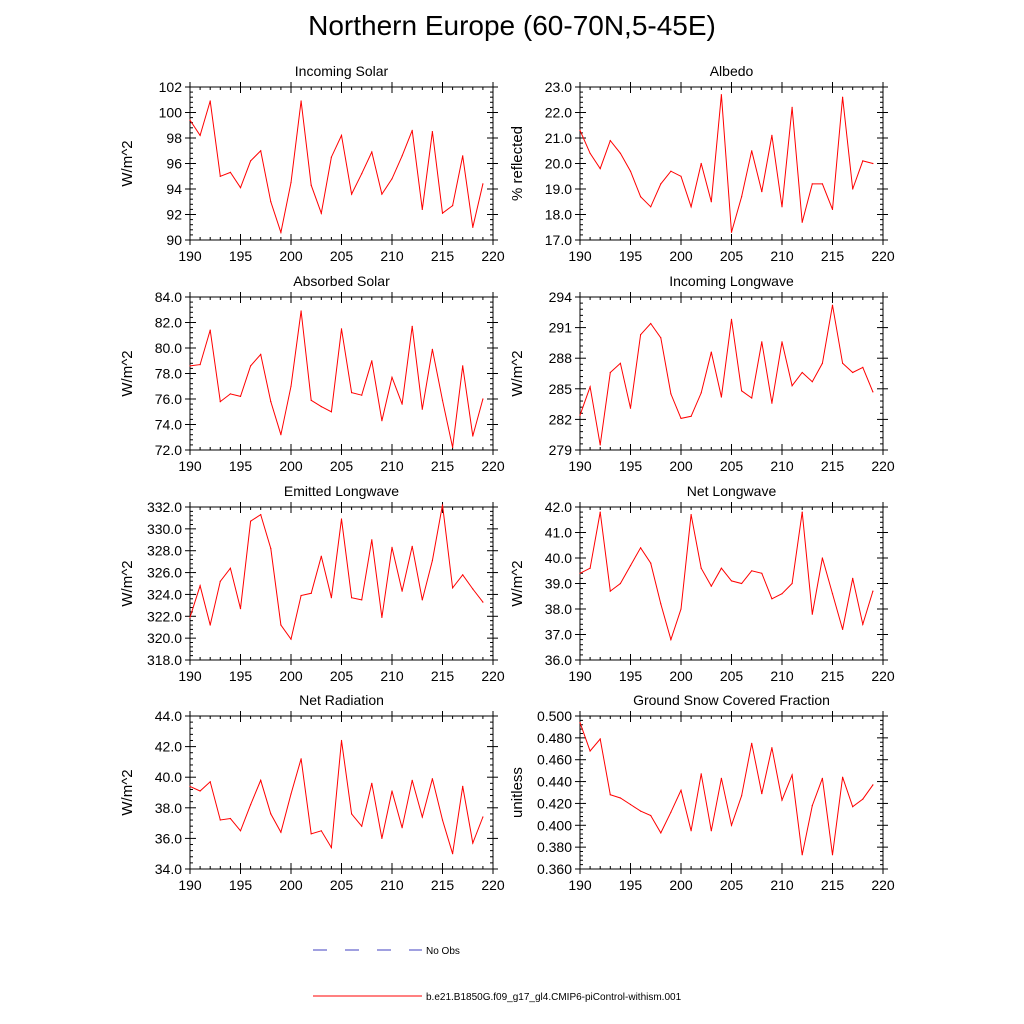 The height and width of the screenshot is (1024, 1024). Describe the element at coordinates (554, 760) in the screenshot. I see `y-tick-label: 0.460` at that location.